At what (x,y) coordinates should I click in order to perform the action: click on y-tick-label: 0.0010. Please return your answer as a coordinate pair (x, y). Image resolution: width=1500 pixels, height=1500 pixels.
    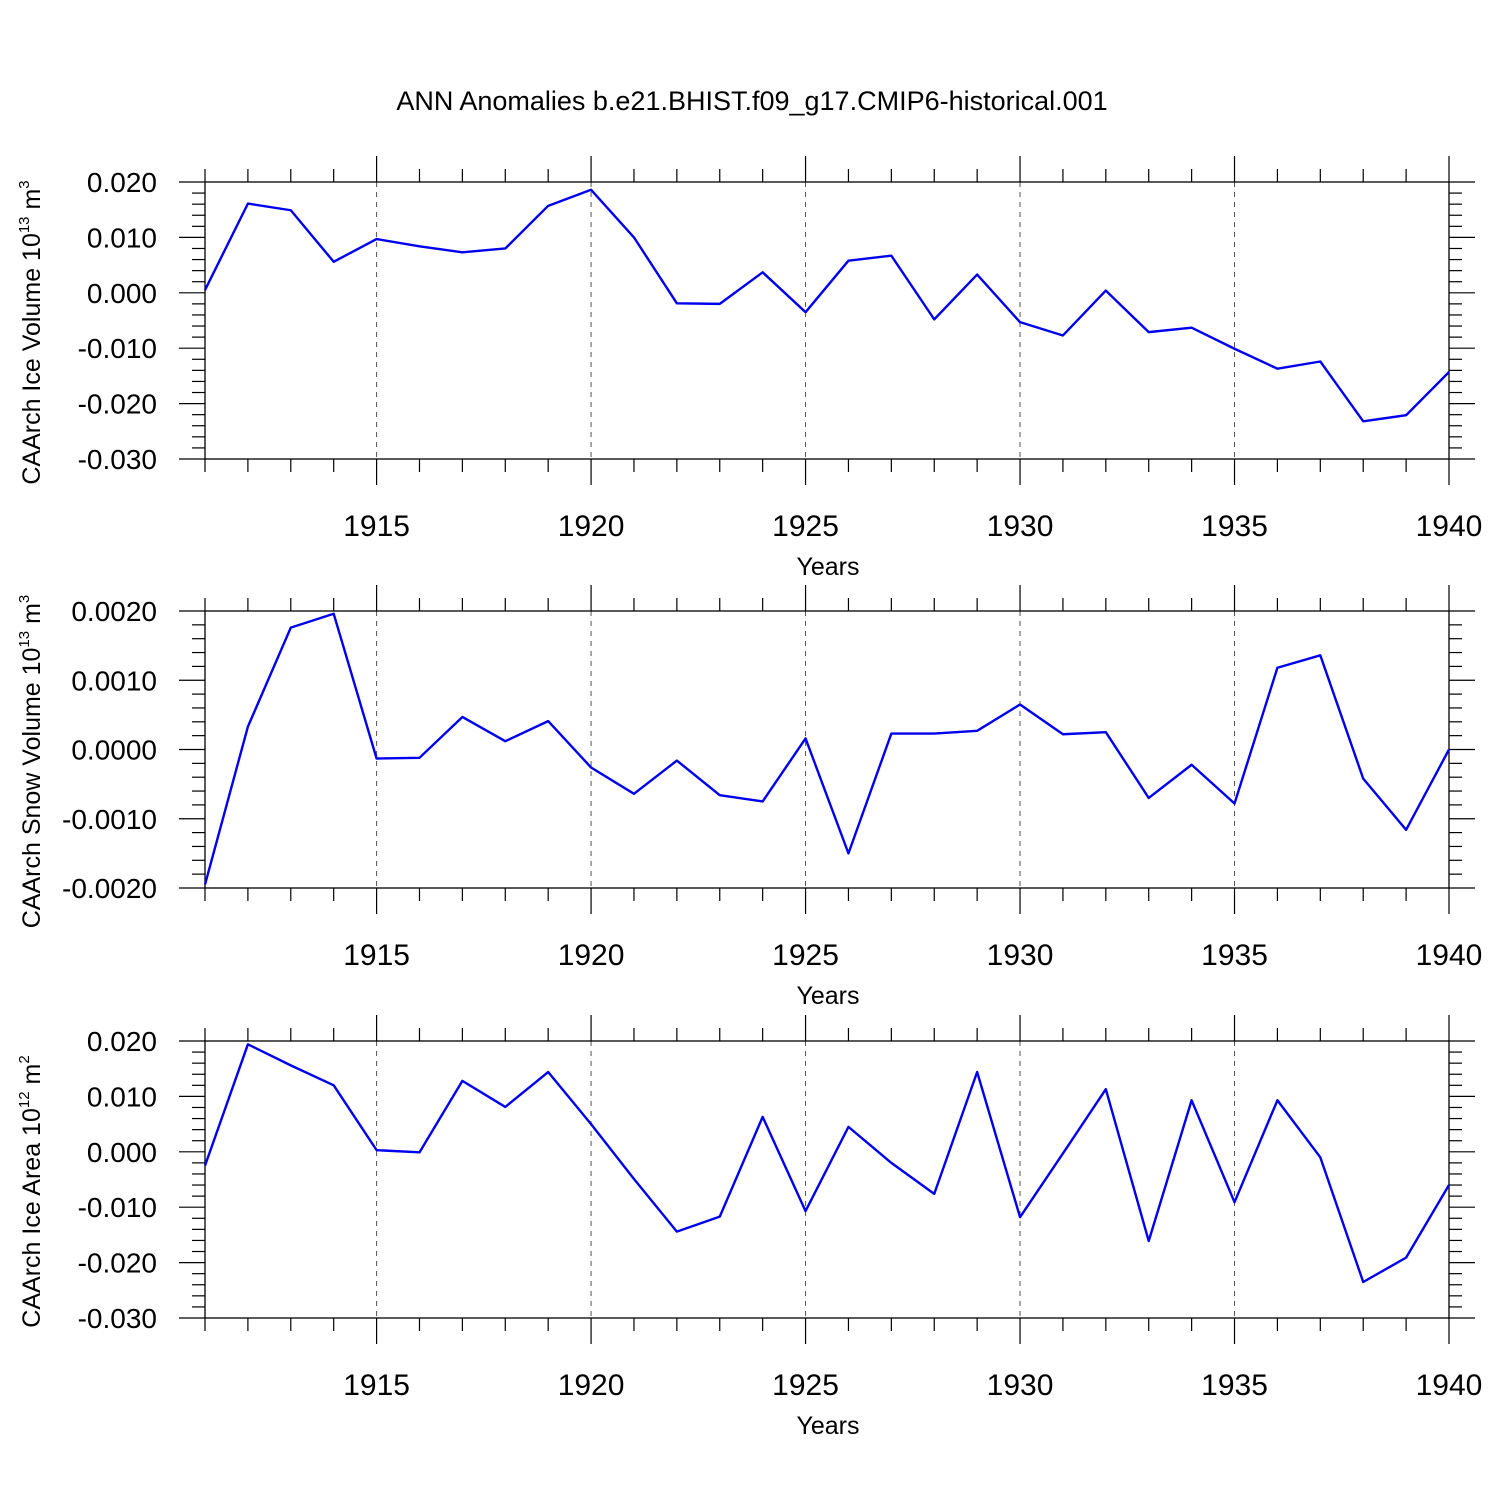
    Looking at the image, I should click on (114, 680).